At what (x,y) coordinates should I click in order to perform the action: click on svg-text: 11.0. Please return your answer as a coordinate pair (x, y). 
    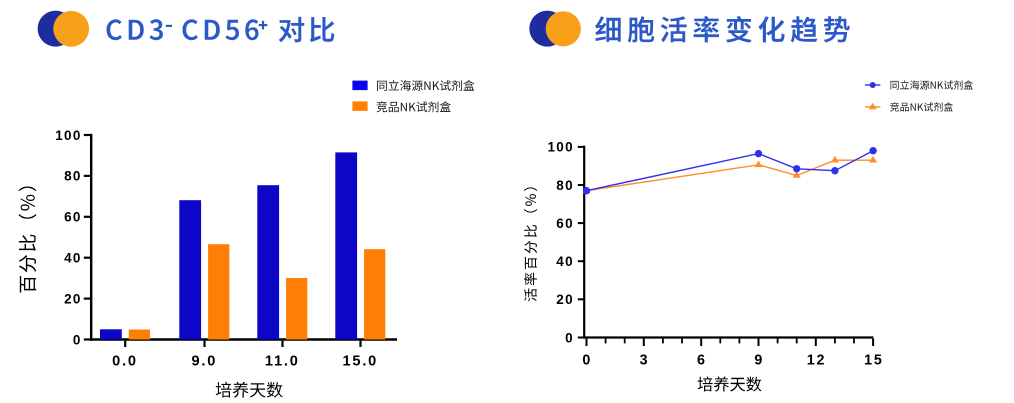
    Looking at the image, I should click on (282, 361).